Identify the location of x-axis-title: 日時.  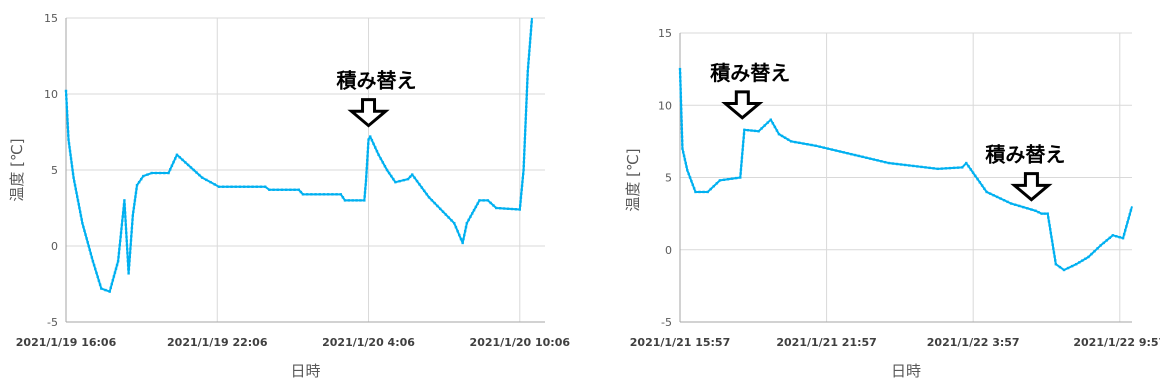
(906, 371).